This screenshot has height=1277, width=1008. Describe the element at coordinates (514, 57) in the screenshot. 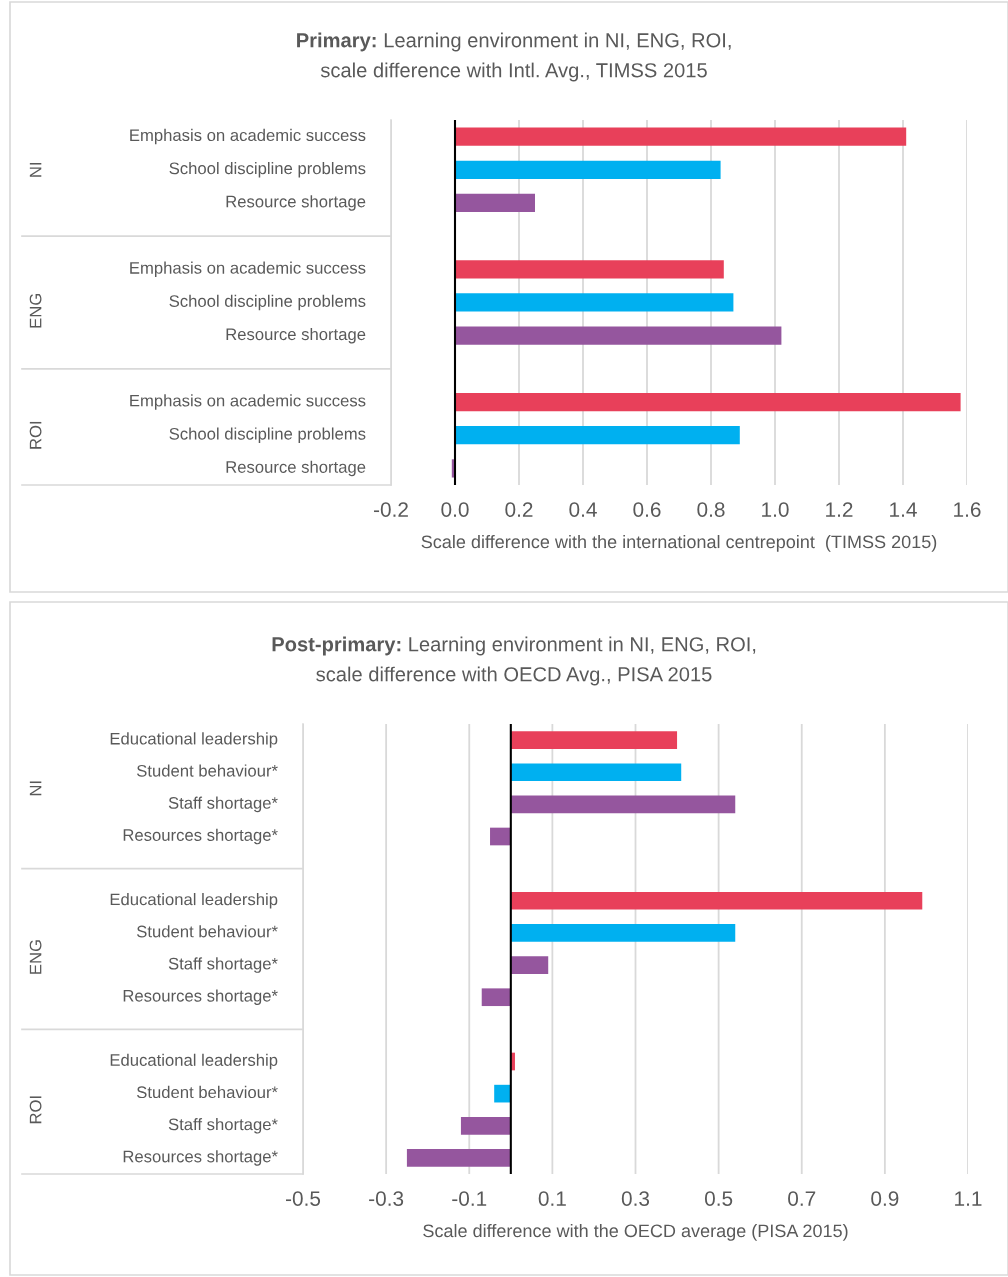

I see `chart-title: Primary: Learning environment in NI, ENG, ROI, scale difference with Intl. Avg., TIMSS 2015` at that location.